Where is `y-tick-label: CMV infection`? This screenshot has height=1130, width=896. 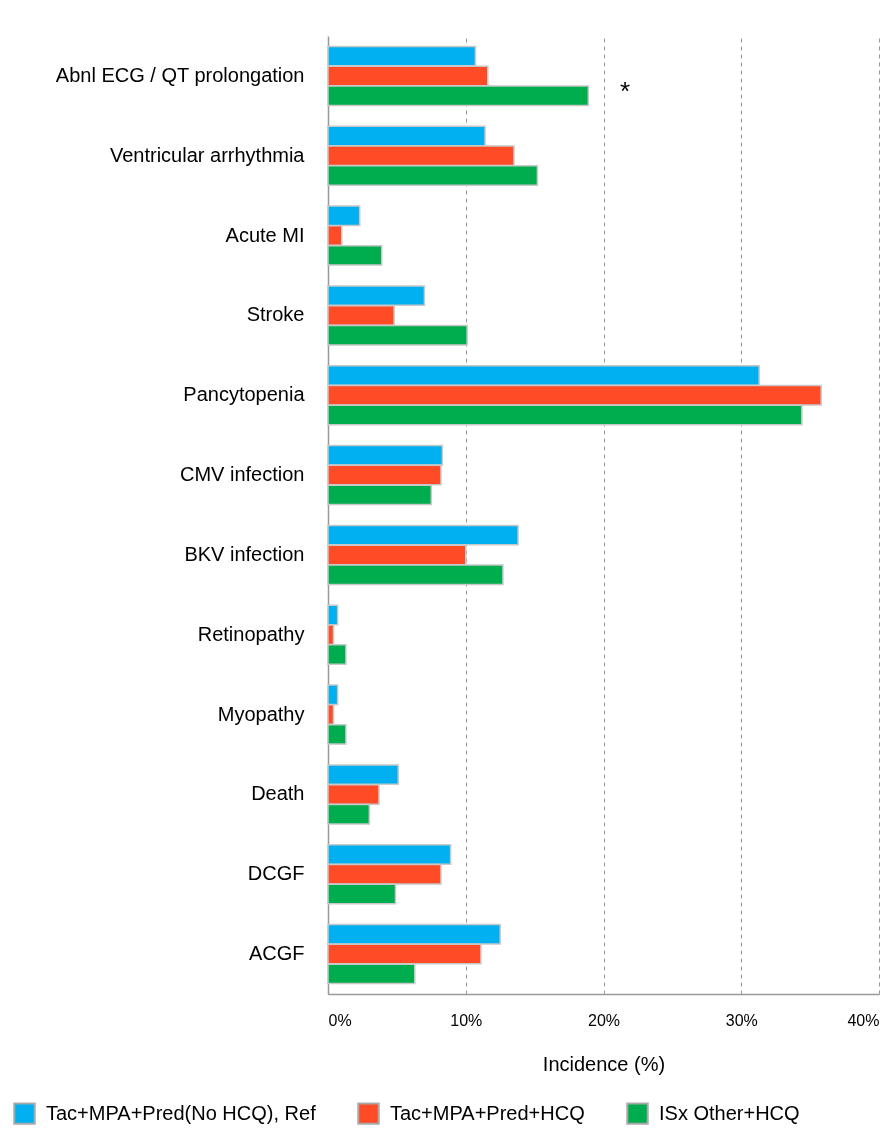
y-tick-label: CMV infection is located at coordinates (242, 474).